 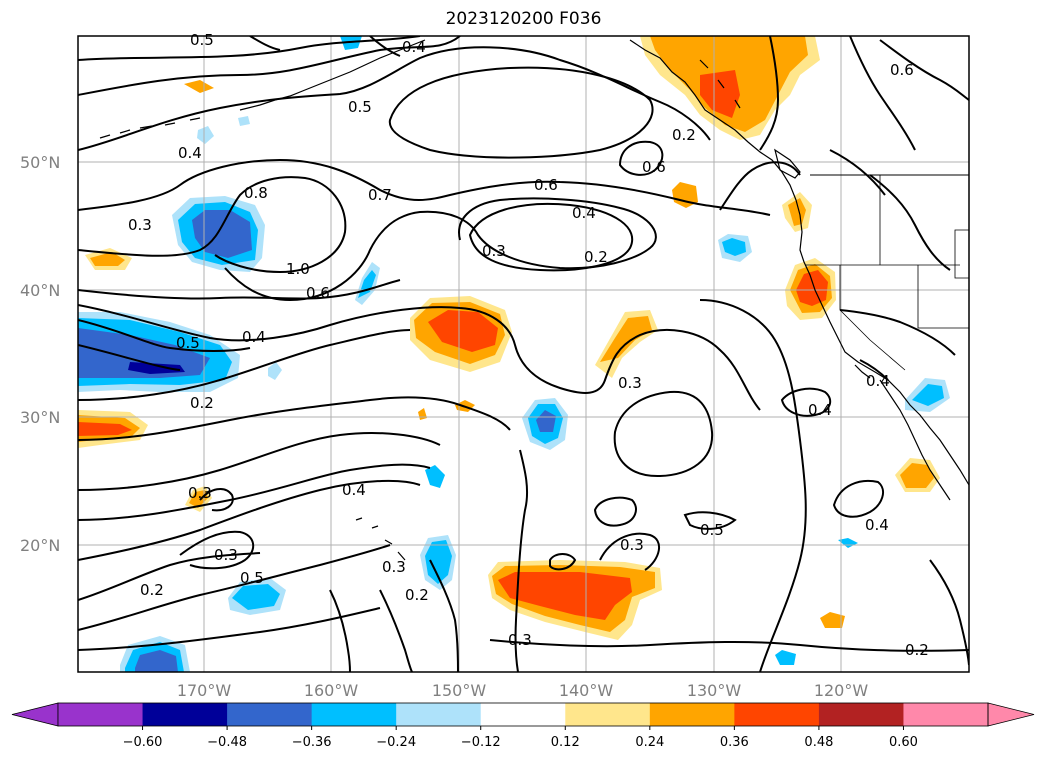 I want to click on colorbar-frame, so click(x=523, y=714).